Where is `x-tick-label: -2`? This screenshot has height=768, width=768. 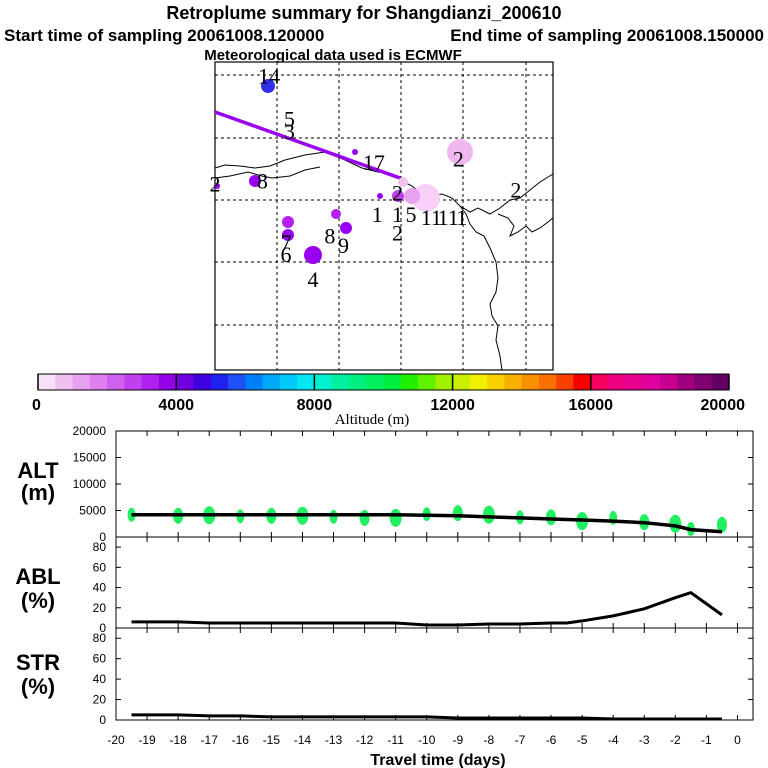
x-tick-label: -2 is located at coordinates (675, 740).